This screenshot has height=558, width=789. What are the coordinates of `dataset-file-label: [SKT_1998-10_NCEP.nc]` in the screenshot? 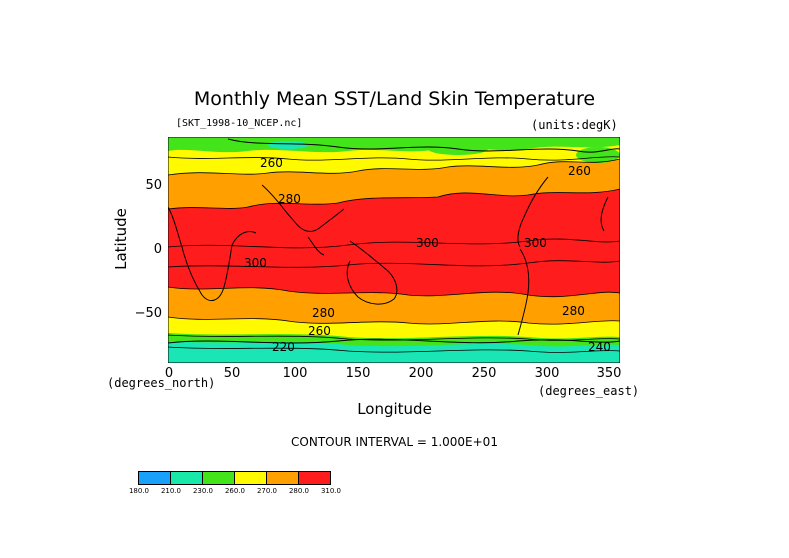 It's located at (239, 123).